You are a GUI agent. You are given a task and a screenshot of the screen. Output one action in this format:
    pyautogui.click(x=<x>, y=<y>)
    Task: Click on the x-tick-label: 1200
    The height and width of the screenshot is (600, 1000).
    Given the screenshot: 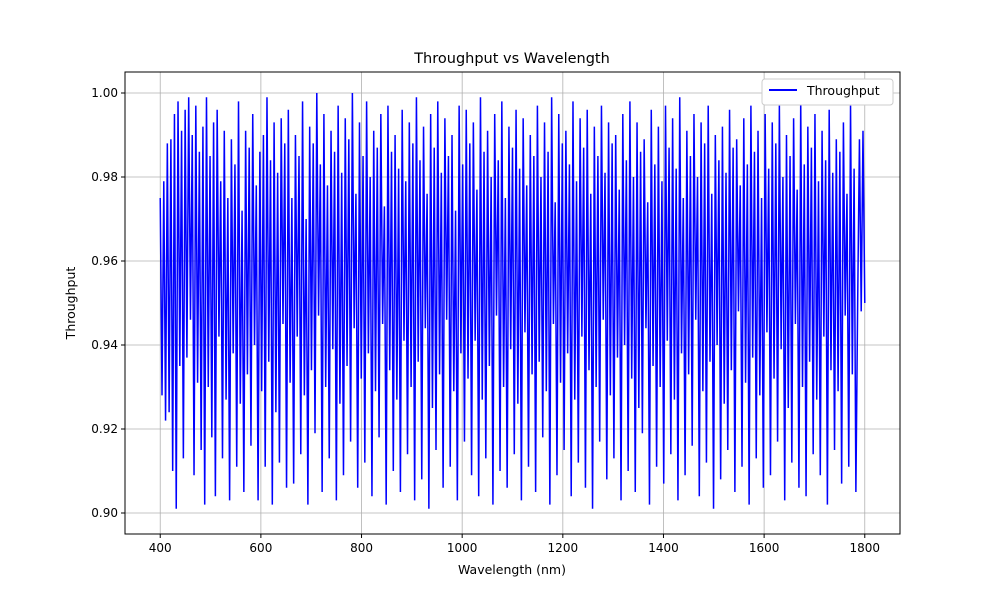 What is the action you would take?
    pyautogui.click(x=563, y=548)
    